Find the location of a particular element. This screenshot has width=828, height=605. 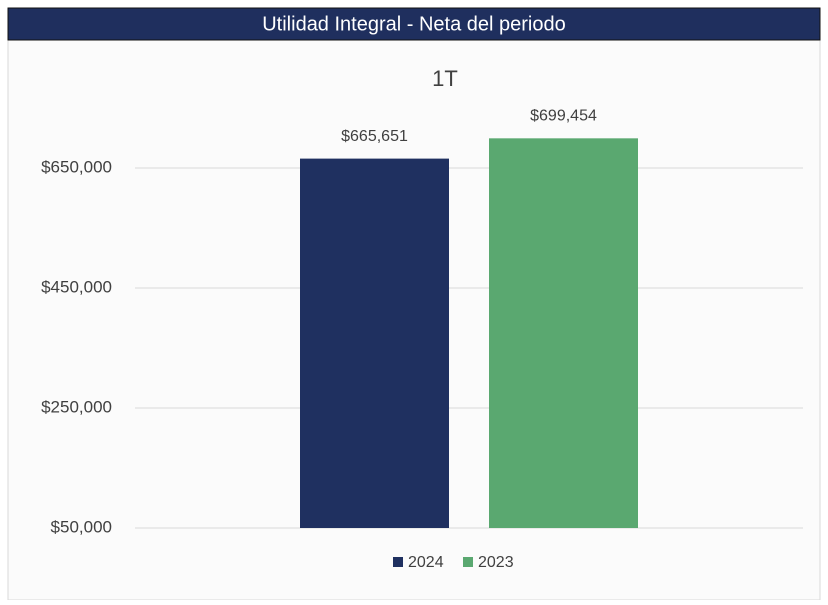

chart-title: 1T is located at coordinates (445, 78).